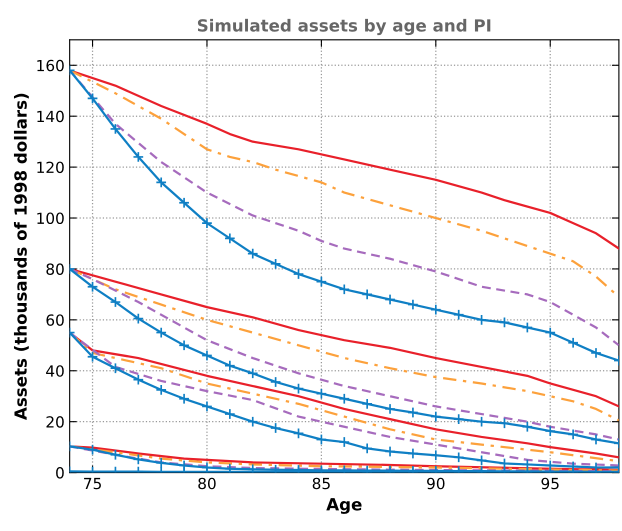 The width and height of the screenshot is (622, 531). Describe the element at coordinates (55, 320) in the screenshot. I see `y-tick-label: 60` at that location.